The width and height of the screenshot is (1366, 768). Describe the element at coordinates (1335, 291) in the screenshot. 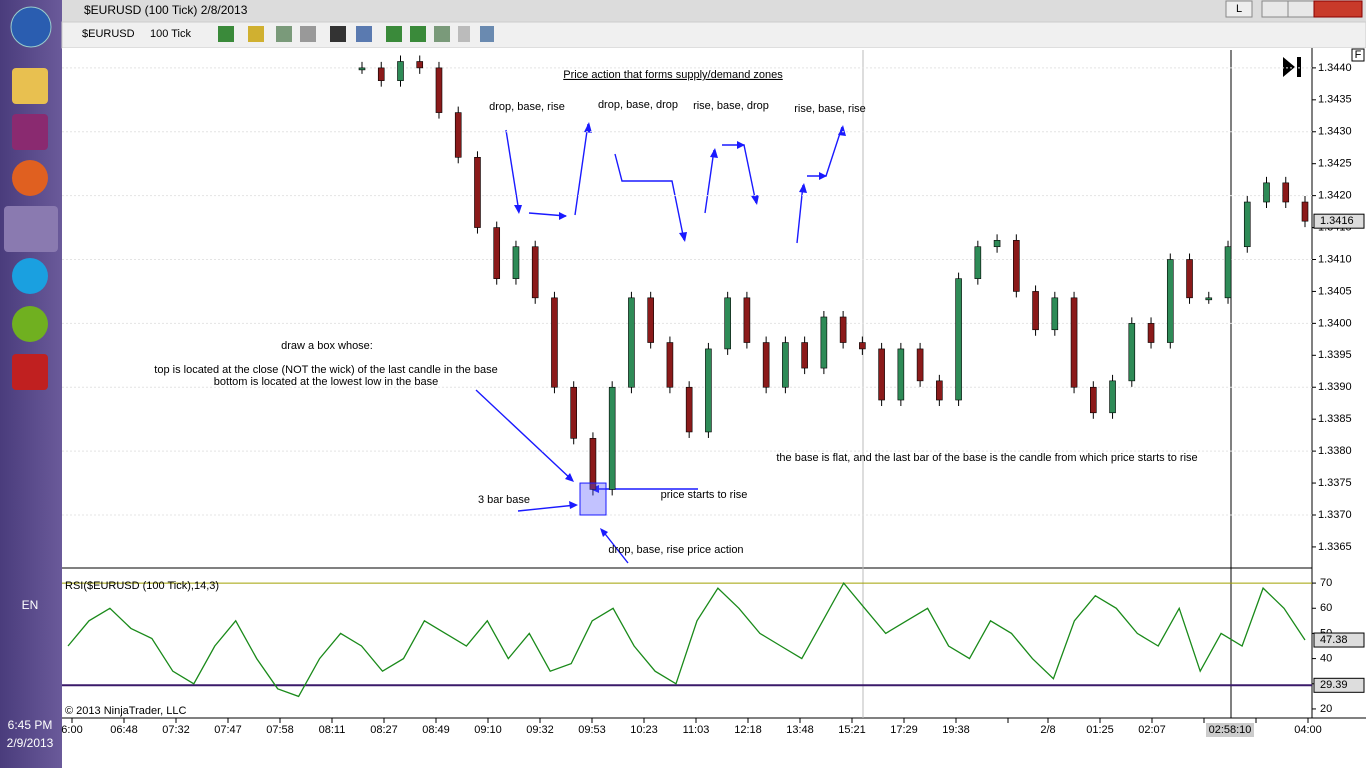

I see `y-tick-label: 1.3405` at that location.